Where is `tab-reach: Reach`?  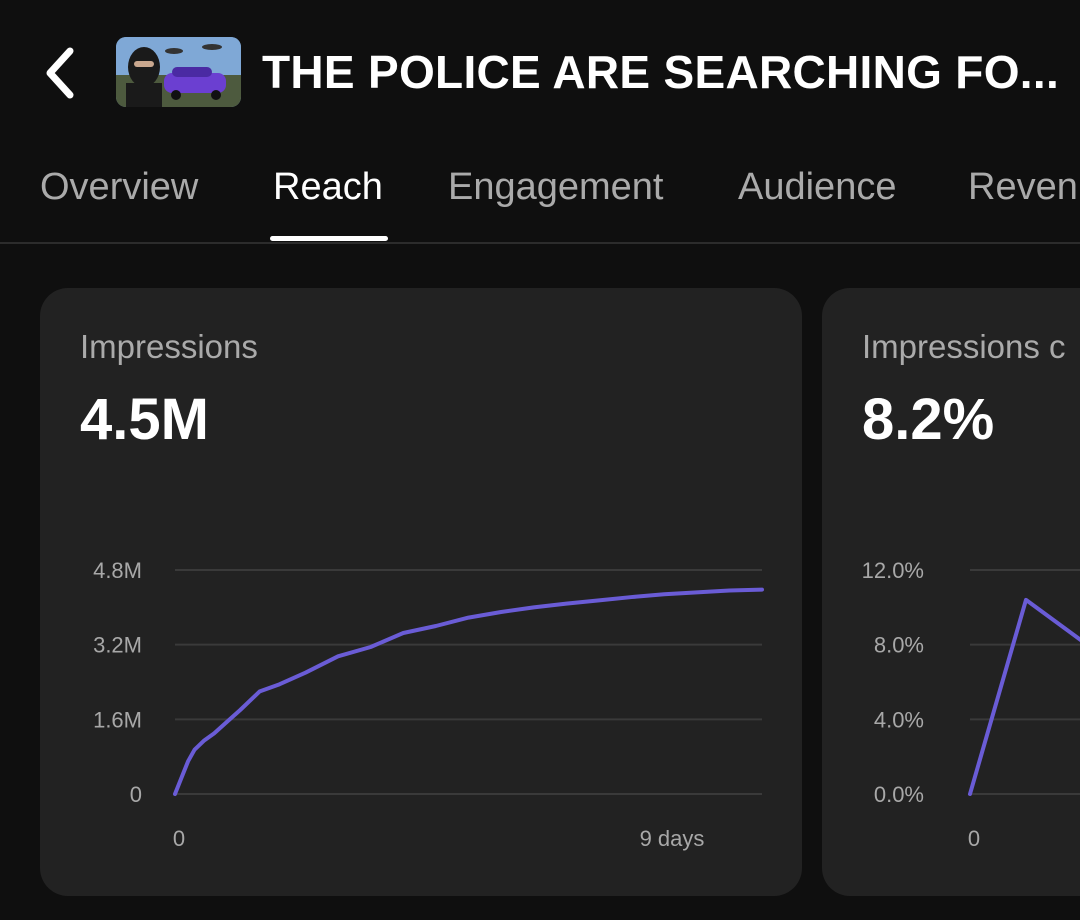 tab-reach: Reach is located at coordinates (328, 187).